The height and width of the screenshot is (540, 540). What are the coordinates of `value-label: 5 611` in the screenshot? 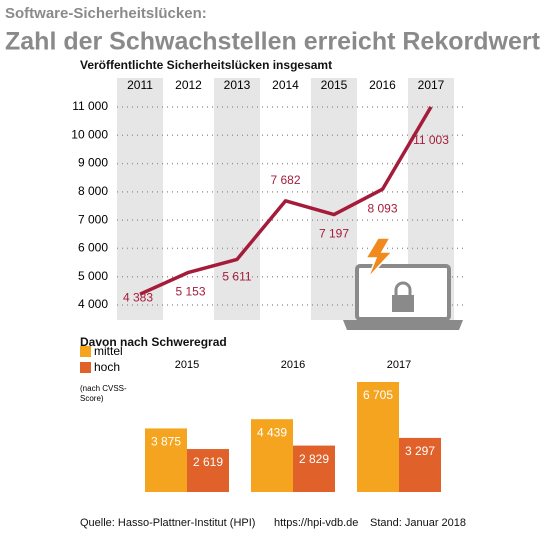 It's located at (236, 277).